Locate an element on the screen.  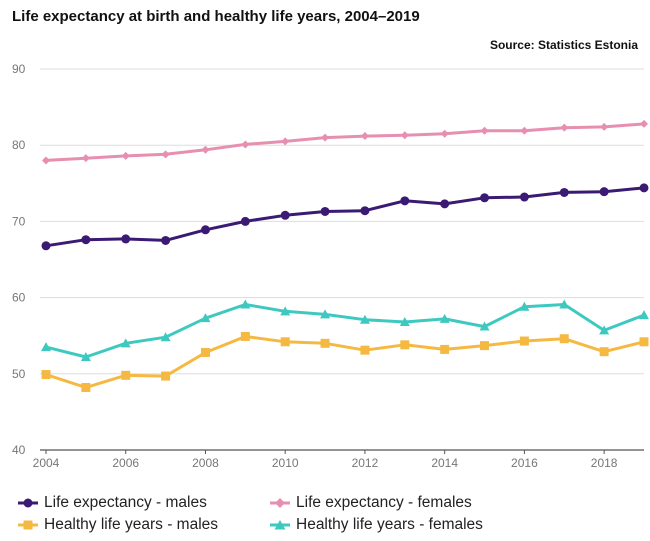
y-tick-label: 60 is located at coordinates (19, 298).